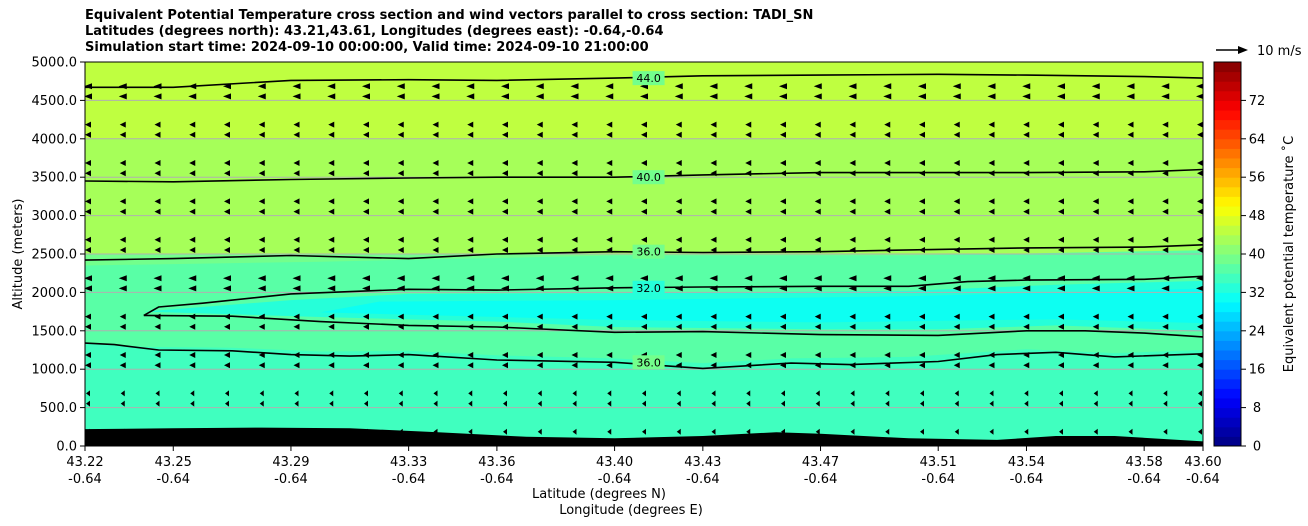 This screenshot has width=1308, height=526. What do you see at coordinates (173, 462) in the screenshot?
I see `x-tick-label-lat: 43.25` at bounding box center [173, 462].